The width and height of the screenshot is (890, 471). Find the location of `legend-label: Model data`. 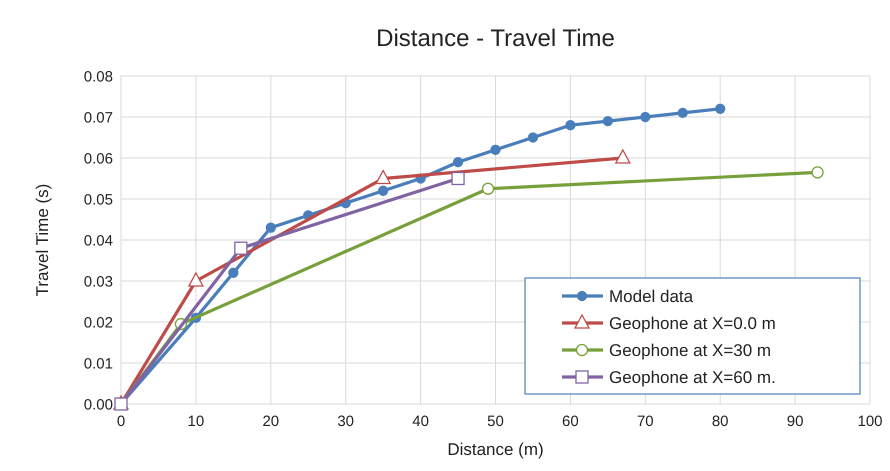

legend-label: Model data is located at coordinates (651, 296).